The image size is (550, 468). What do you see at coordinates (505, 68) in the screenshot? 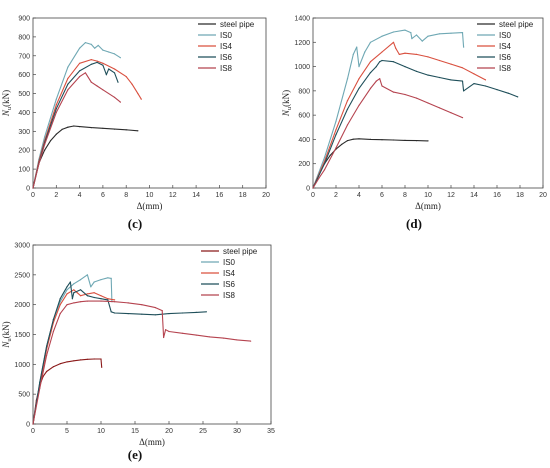
I see `legend-entry: IS8` at bounding box center [505, 68].